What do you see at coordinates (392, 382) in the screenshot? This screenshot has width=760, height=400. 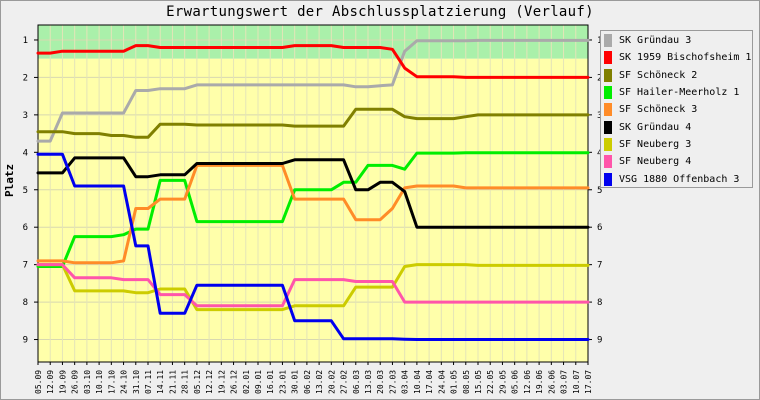 I see `x-tick-label: 27.03` at bounding box center [392, 382].